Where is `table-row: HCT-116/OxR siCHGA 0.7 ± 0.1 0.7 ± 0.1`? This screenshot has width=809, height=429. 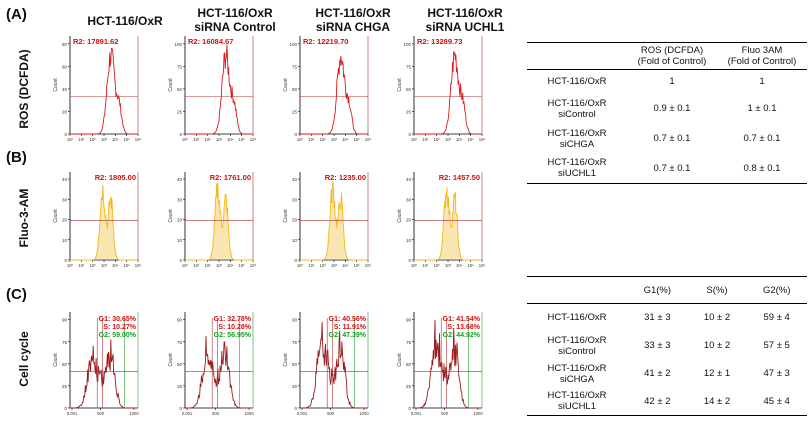
table-row: HCT-116/OxR siCHGA 0.7 ± 0.1 0.7 ± 0.1 is located at coordinates (667, 139).